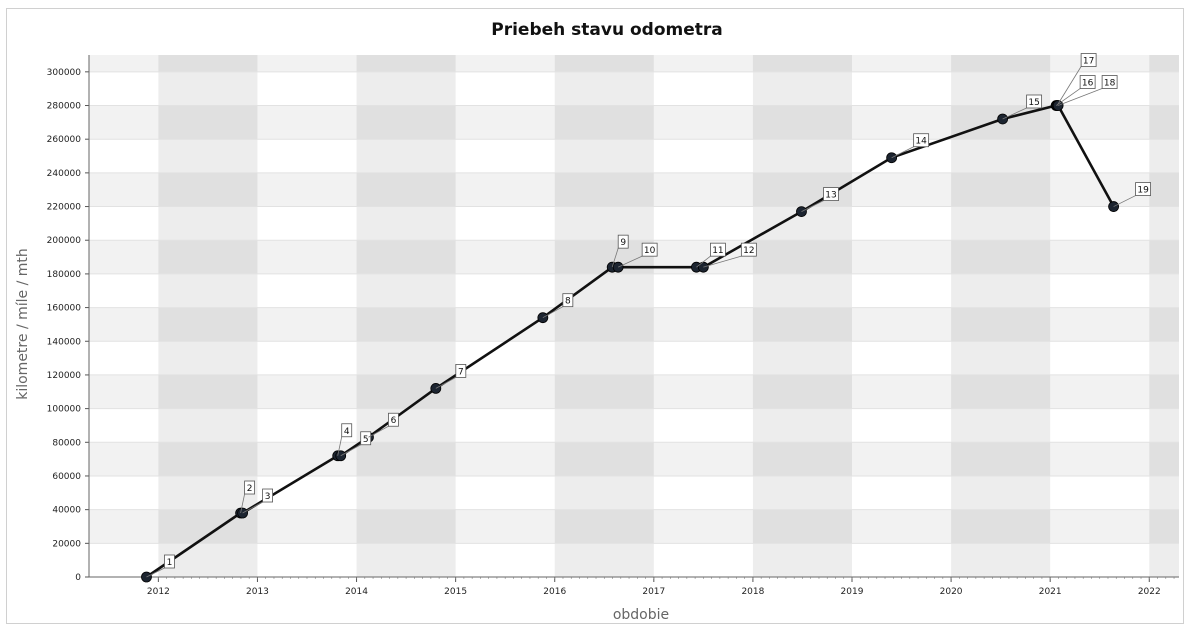 The height and width of the screenshot is (628, 1190). I want to click on annotation-label: 10, so click(650, 251).